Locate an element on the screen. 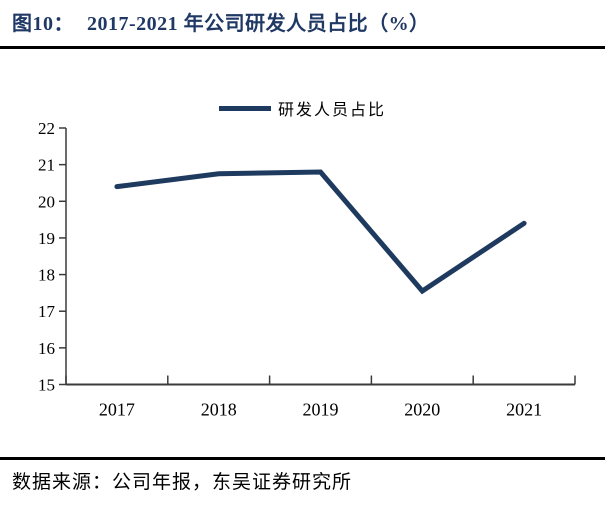 The height and width of the screenshot is (512, 605). y-tick-label: 20 is located at coordinates (46, 201).